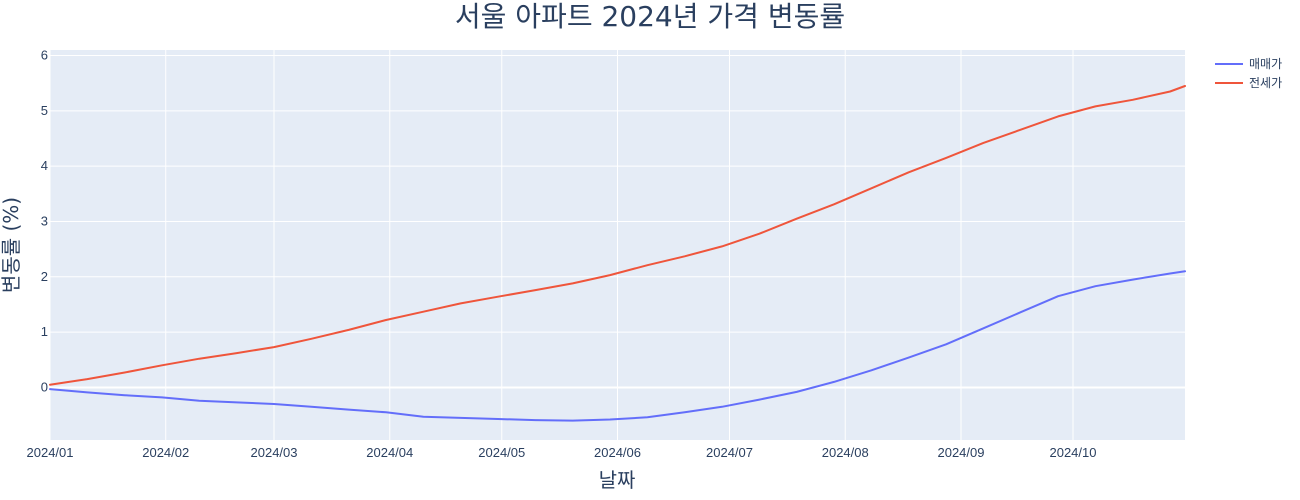 The width and height of the screenshot is (1300, 500). I want to click on y-tick-label: 4, so click(44, 165).